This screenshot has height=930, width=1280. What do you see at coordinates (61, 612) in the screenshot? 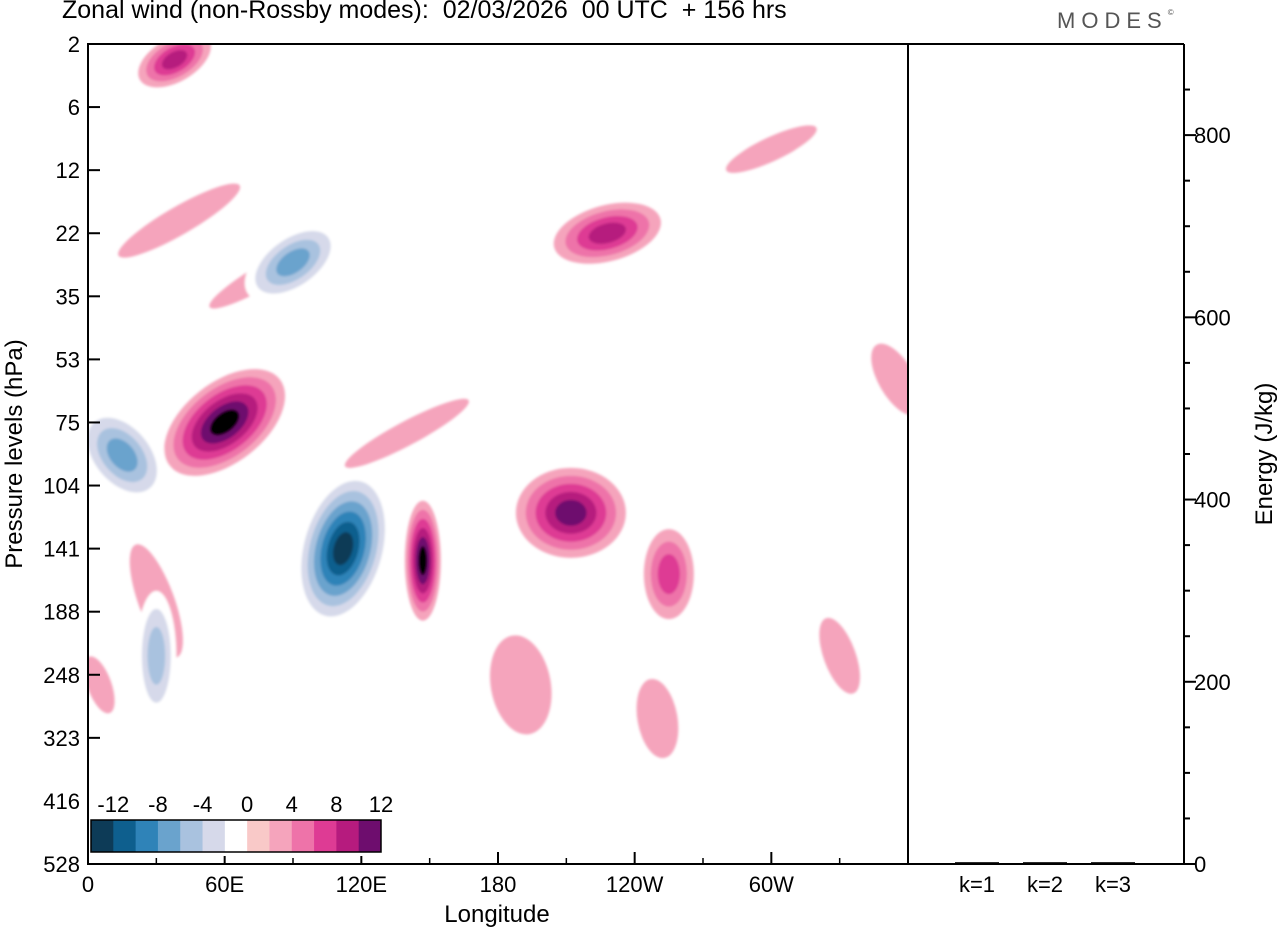
I see `y-tick-label: 188` at bounding box center [61, 612].